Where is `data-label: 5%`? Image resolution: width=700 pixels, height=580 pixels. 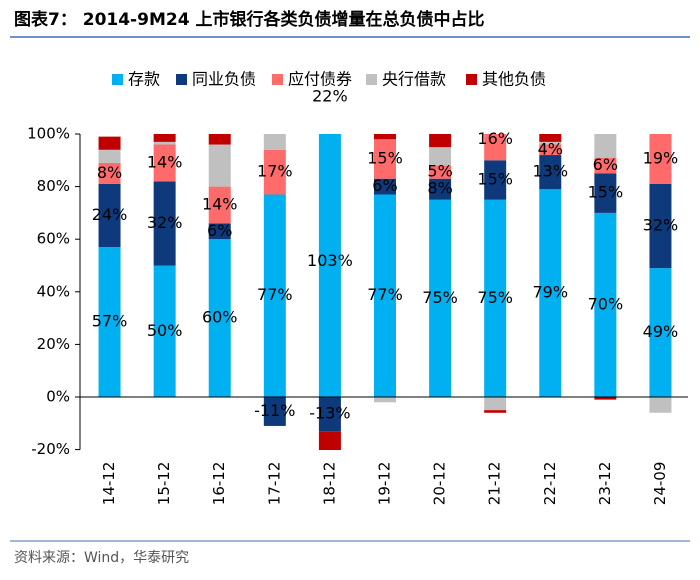 data-label: 5% is located at coordinates (439, 171).